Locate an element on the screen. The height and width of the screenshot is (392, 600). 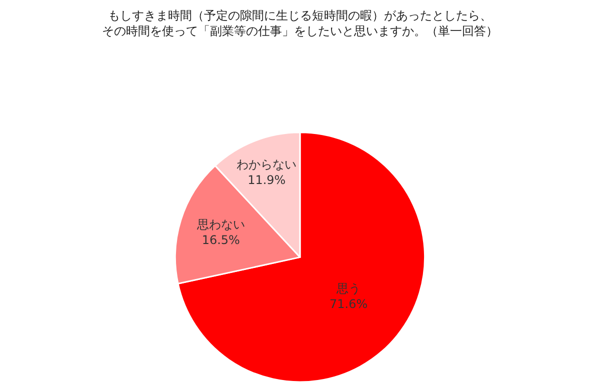
slice-label: 思わない is located at coordinates (220, 224).